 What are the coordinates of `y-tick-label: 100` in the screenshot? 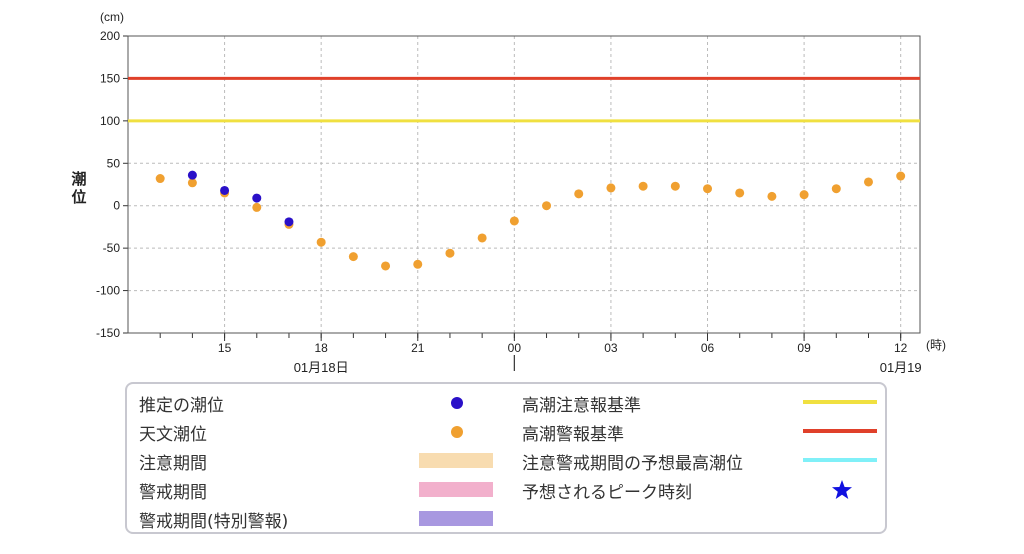 It's located at (110, 121).